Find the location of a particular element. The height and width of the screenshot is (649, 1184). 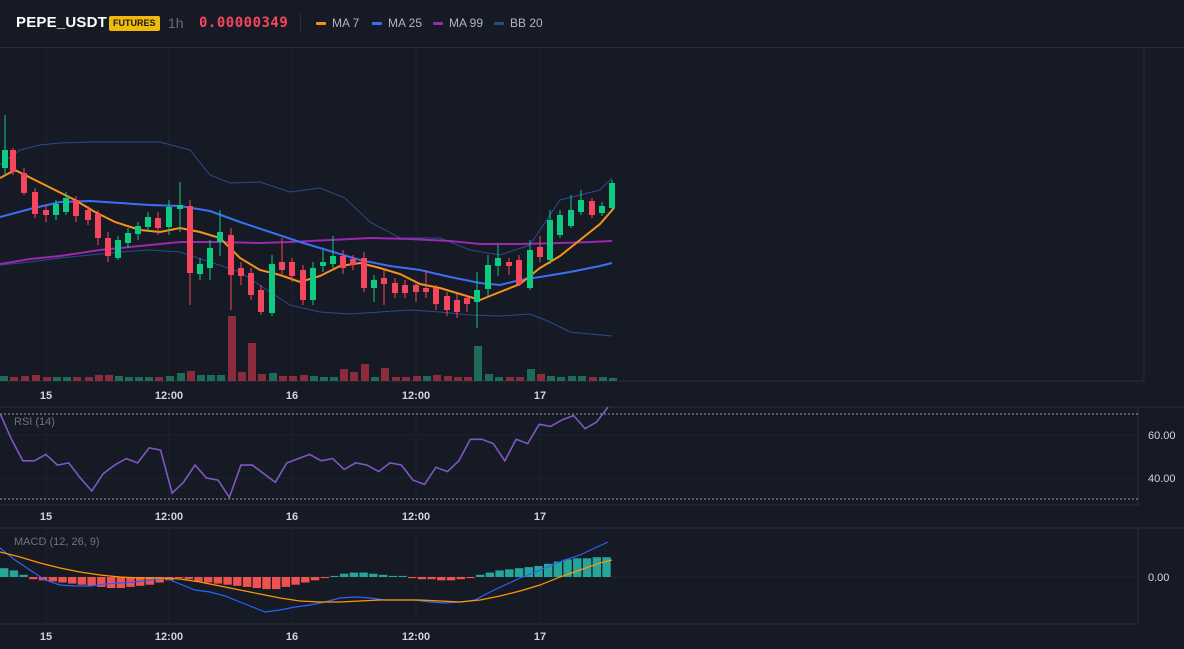

x-tick: 15 is located at coordinates (46, 517).